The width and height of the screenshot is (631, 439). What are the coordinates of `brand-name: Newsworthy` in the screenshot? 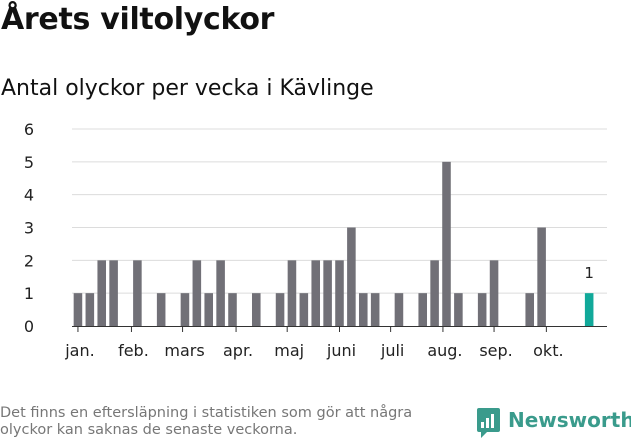 It's located at (569, 420).